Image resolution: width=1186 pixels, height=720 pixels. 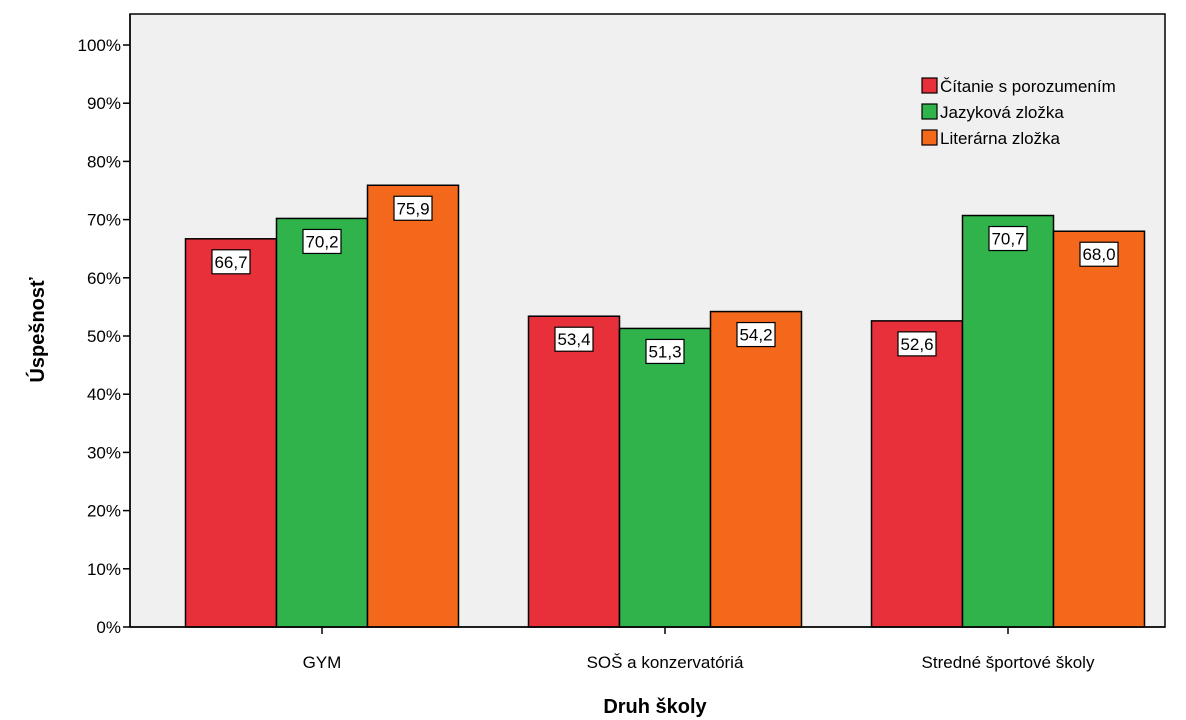 I want to click on y-tick-label: 60%, so click(x=104, y=278).